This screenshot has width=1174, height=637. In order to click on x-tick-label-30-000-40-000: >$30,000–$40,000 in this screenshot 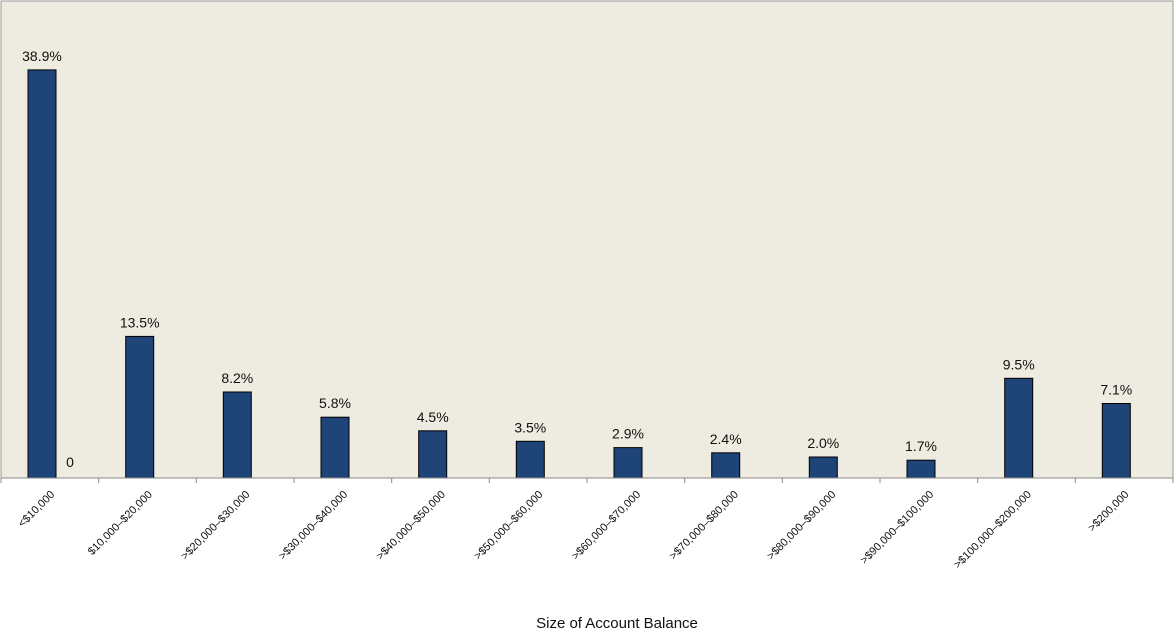, I will do `click(314, 526)`.